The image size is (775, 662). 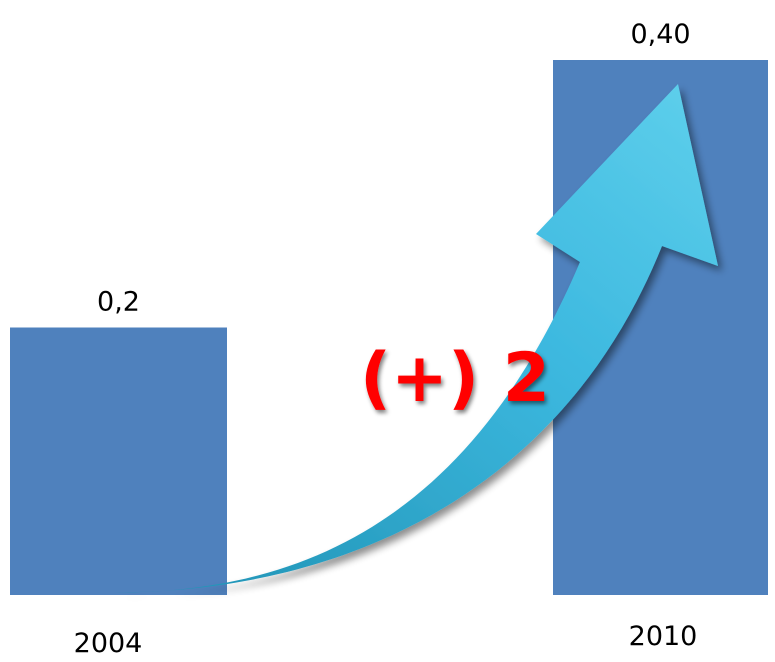 What do you see at coordinates (108, 643) in the screenshot?
I see `category-label-2004: 2004` at bounding box center [108, 643].